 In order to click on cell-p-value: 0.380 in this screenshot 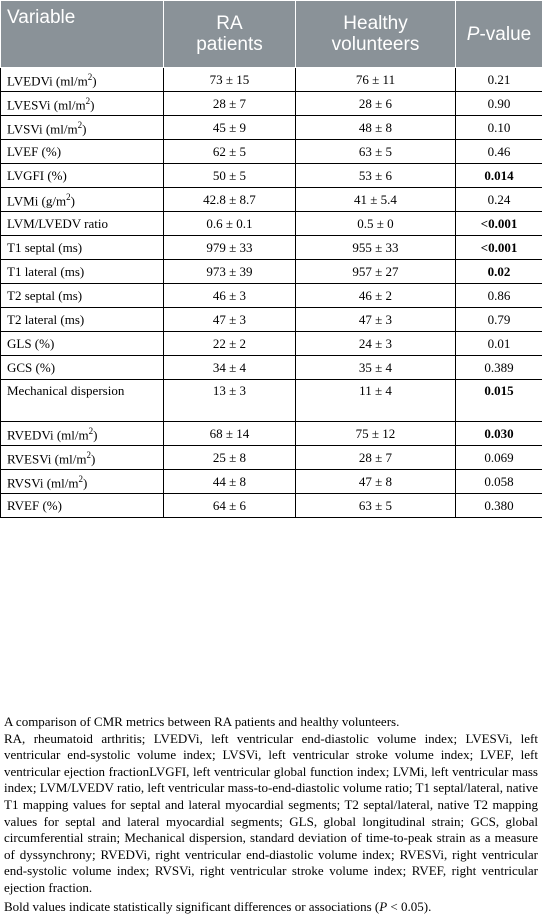, I will do `click(499, 506)`.